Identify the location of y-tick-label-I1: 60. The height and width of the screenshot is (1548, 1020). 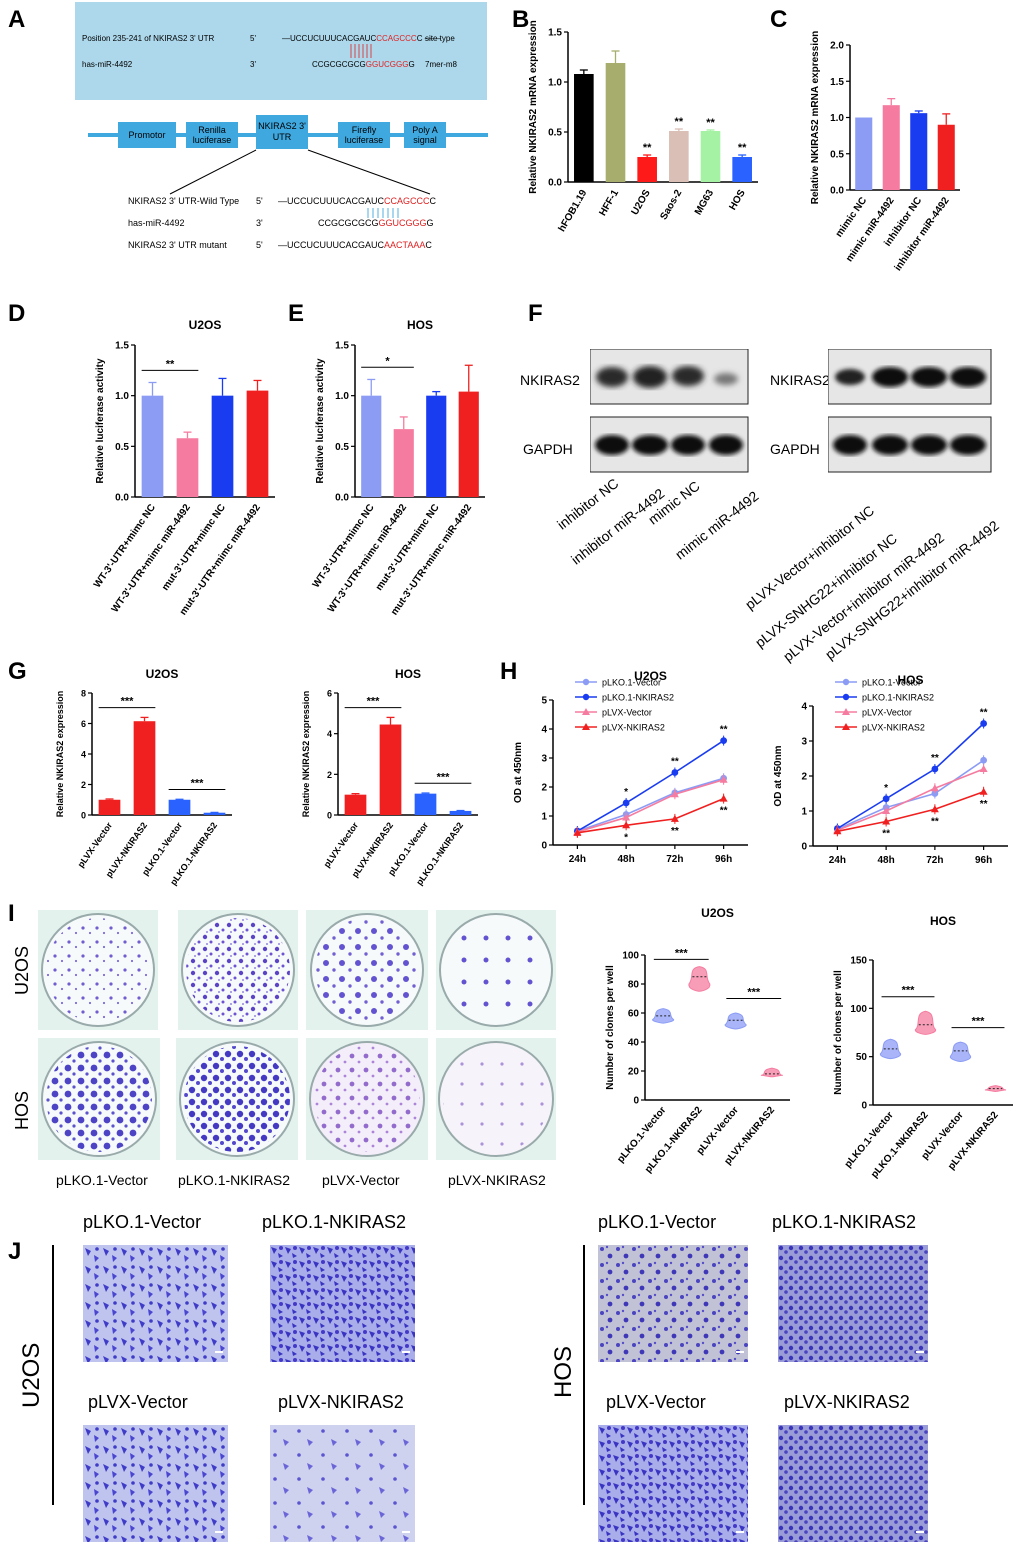
(634, 1014).